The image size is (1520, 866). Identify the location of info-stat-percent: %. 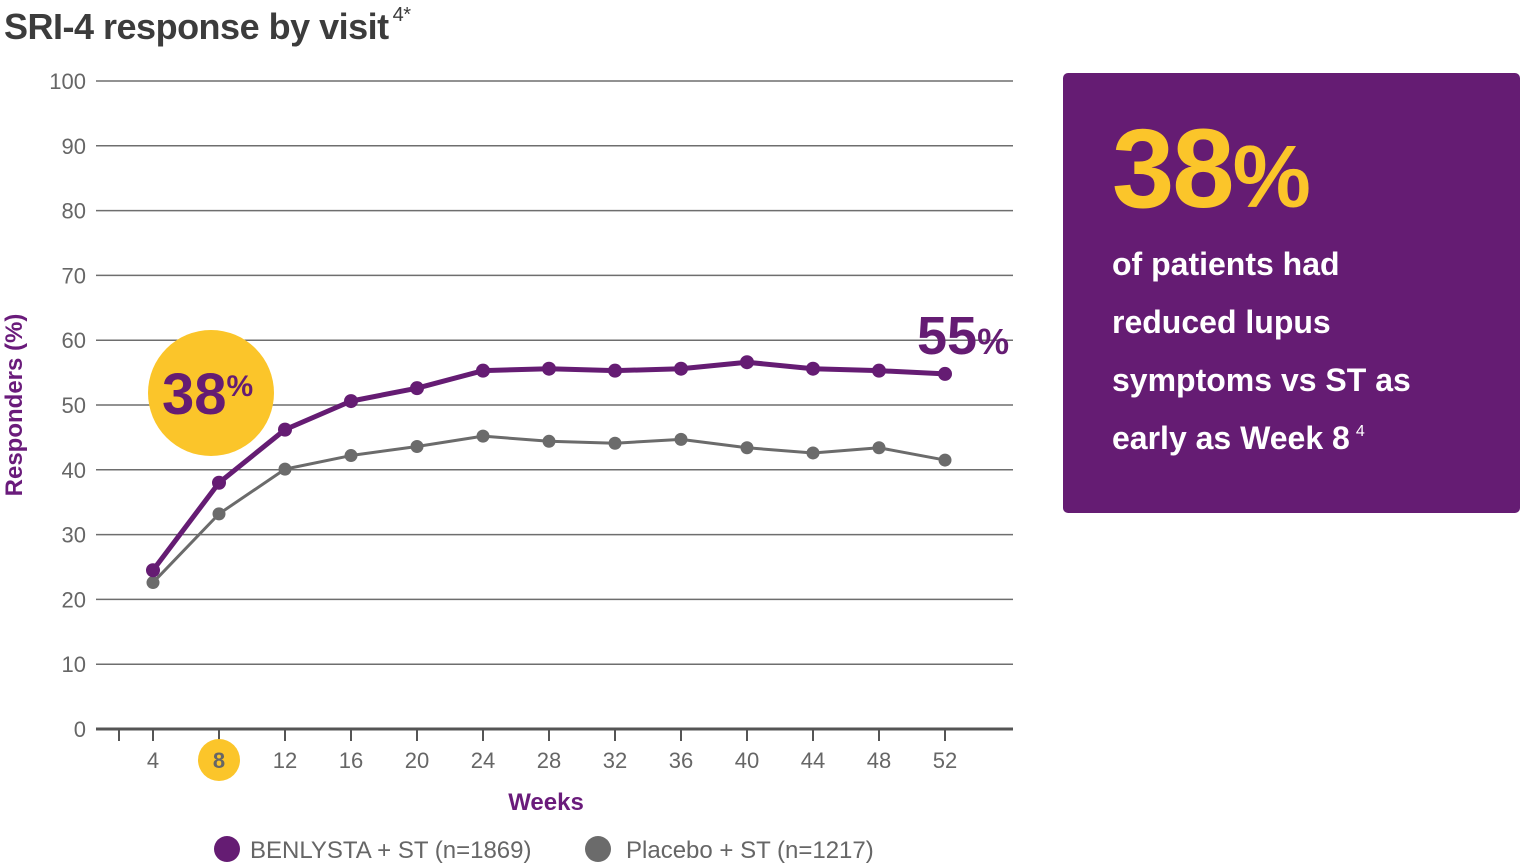
(1271, 176).